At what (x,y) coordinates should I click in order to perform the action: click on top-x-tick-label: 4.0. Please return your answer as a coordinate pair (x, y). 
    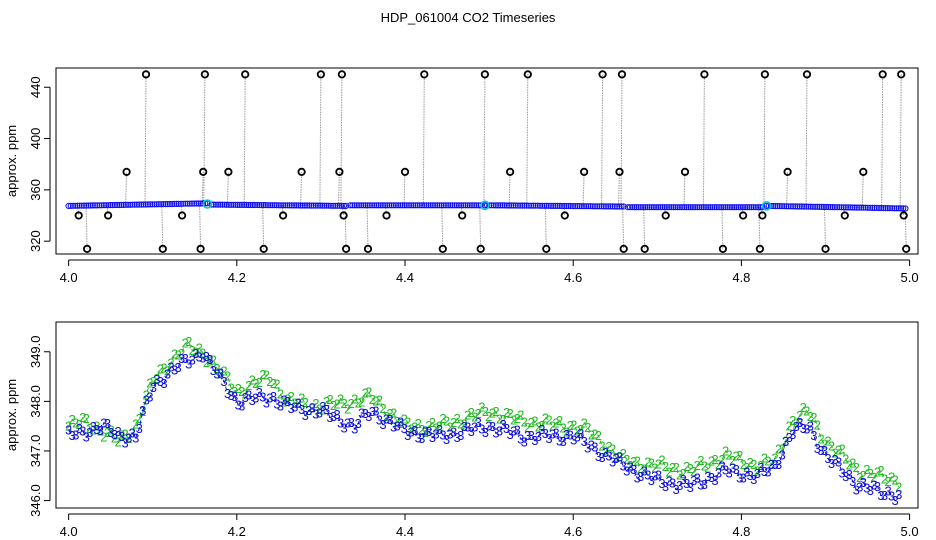
    Looking at the image, I should click on (69, 277).